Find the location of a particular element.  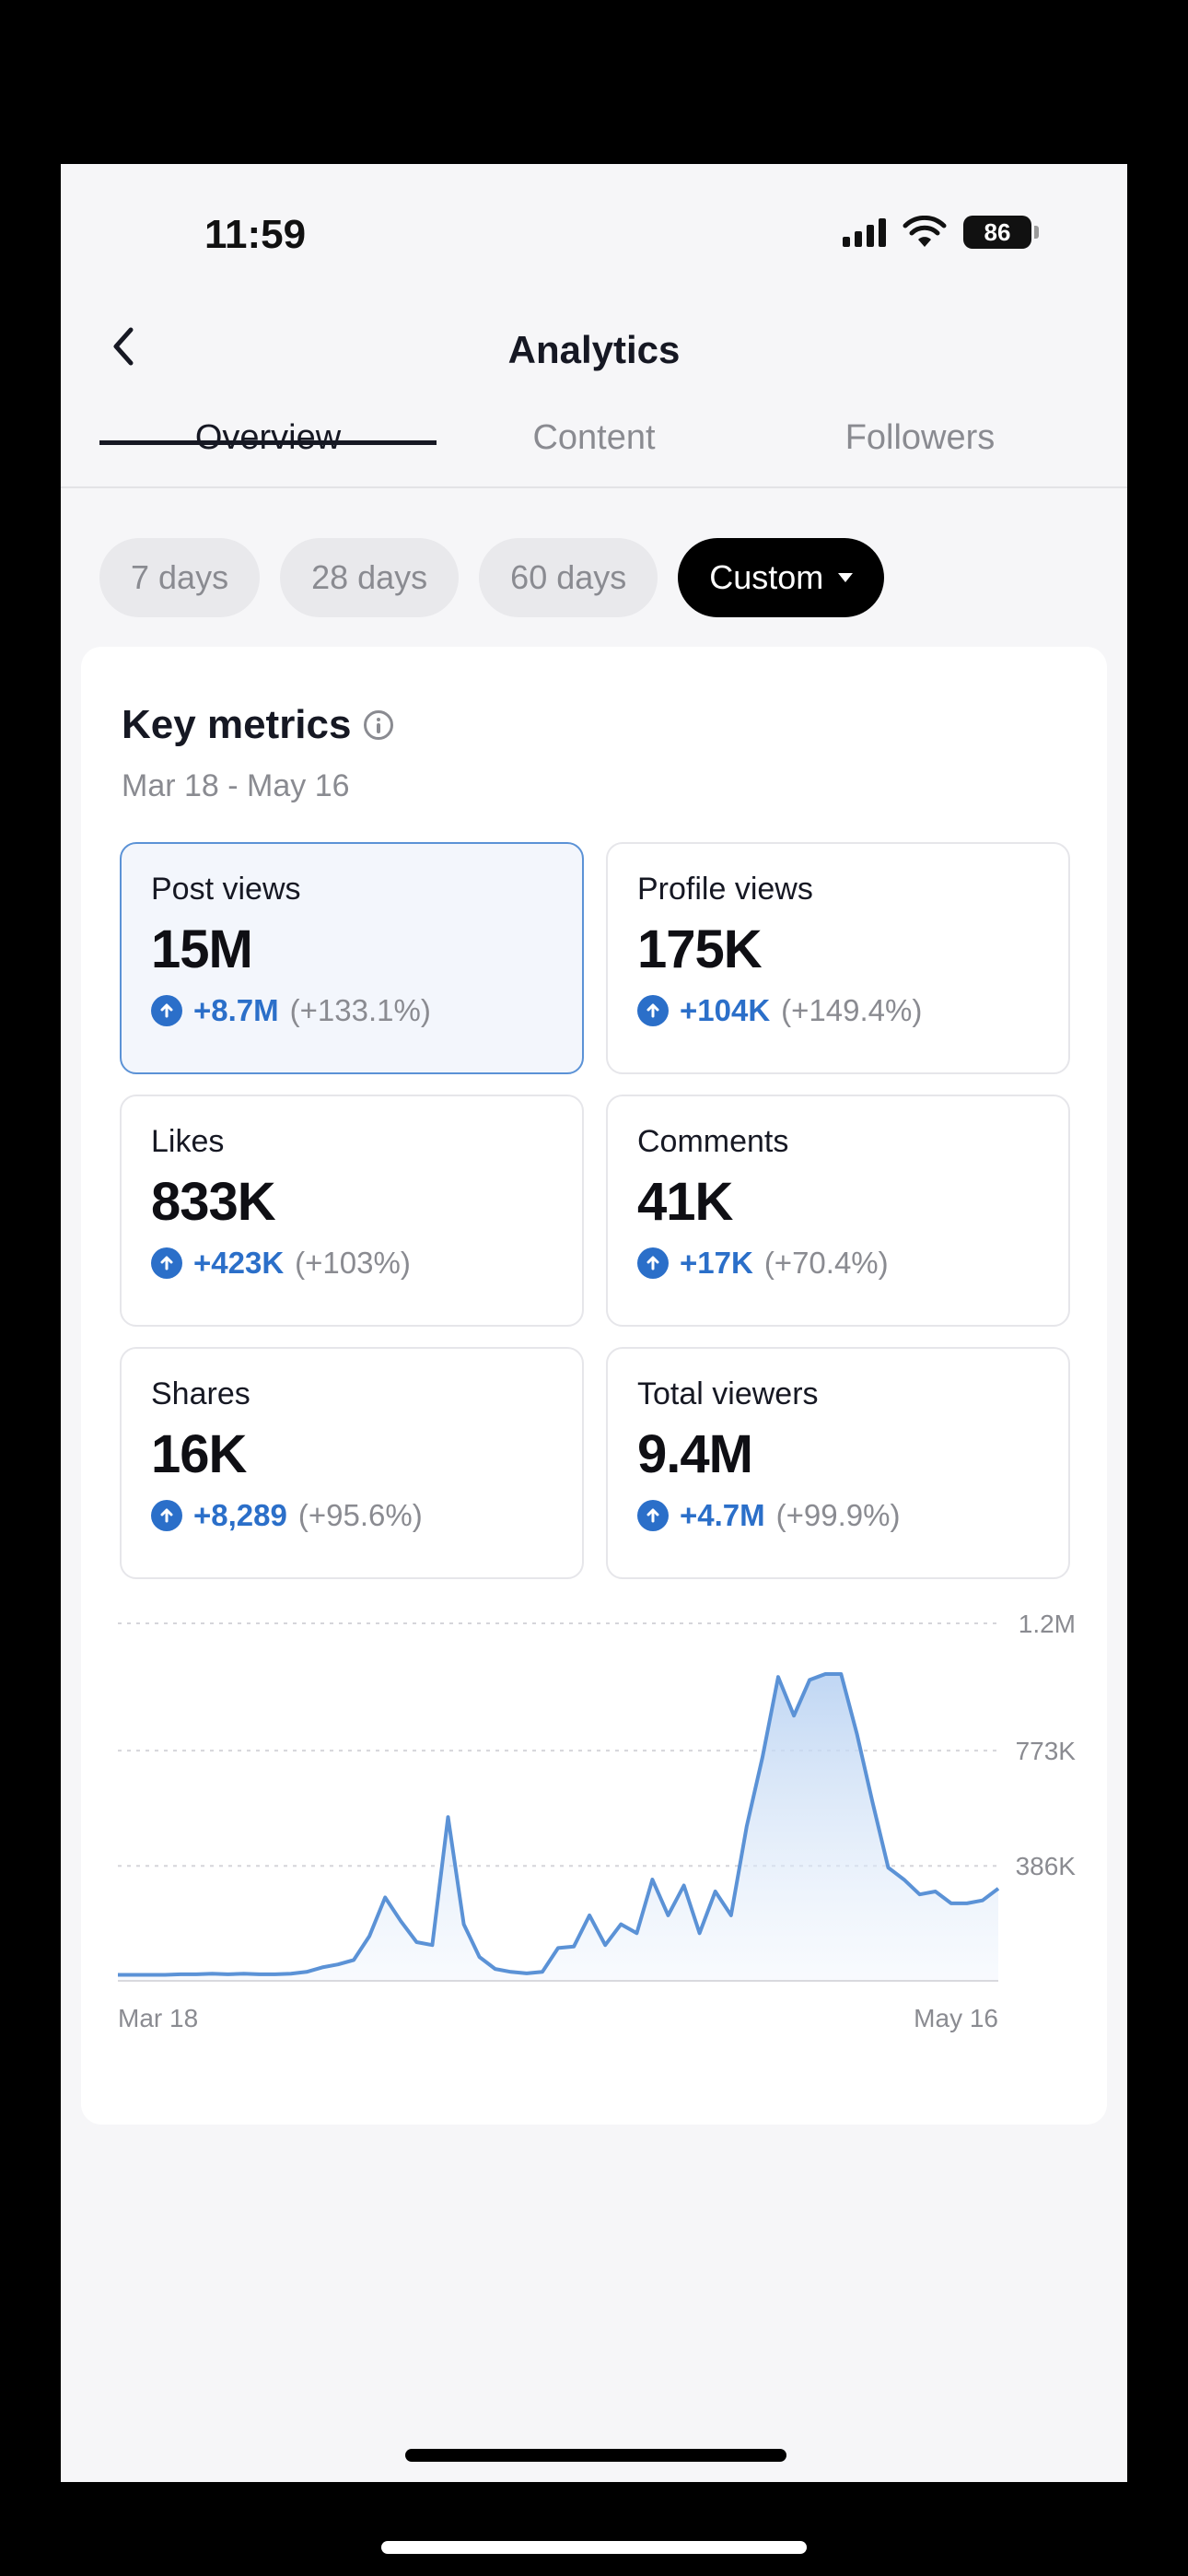

metric-delta-percent: (+149.4%) is located at coordinates (852, 1010).